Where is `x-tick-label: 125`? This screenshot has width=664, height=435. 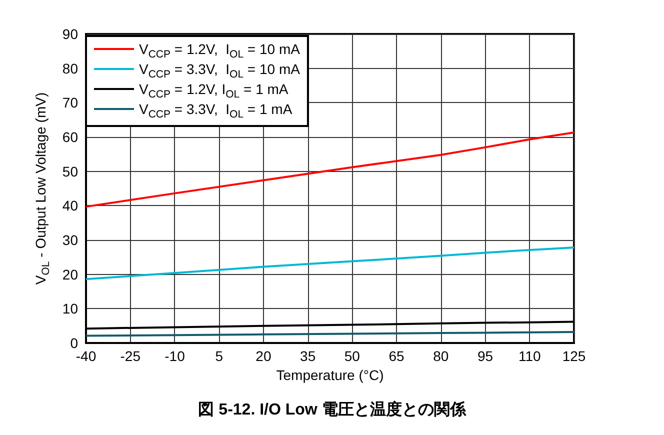
x-tick-label: 125 is located at coordinates (574, 356).